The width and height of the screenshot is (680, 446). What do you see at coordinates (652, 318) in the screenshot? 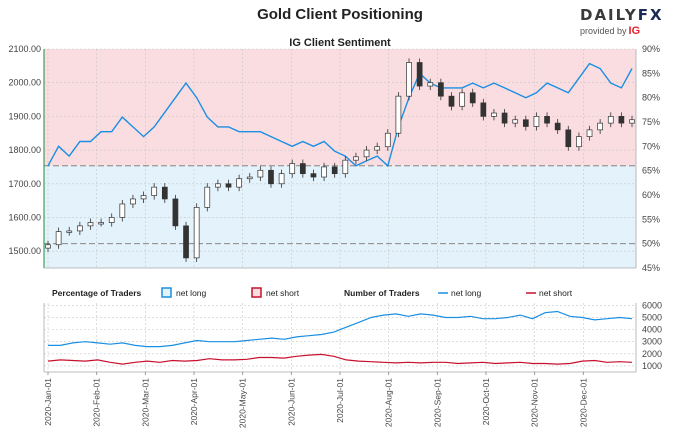
I see `trader-count-tick-label: 5000` at bounding box center [652, 318].